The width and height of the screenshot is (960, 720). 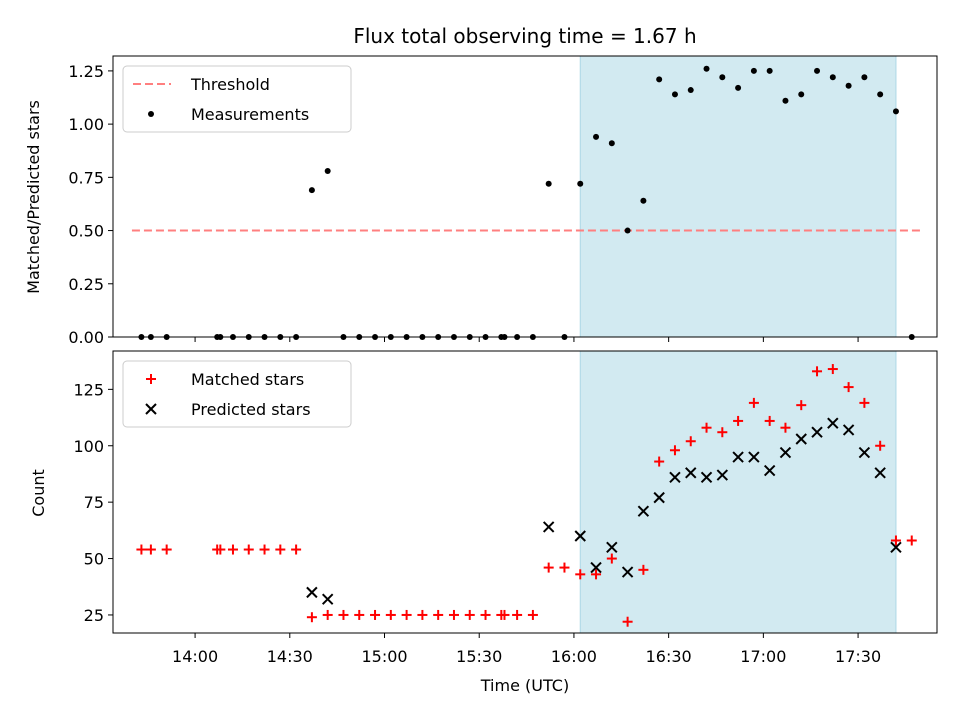 What do you see at coordinates (33, 197) in the screenshot?
I see `ratio-y-axis-label: Matched/Predicted stars` at bounding box center [33, 197].